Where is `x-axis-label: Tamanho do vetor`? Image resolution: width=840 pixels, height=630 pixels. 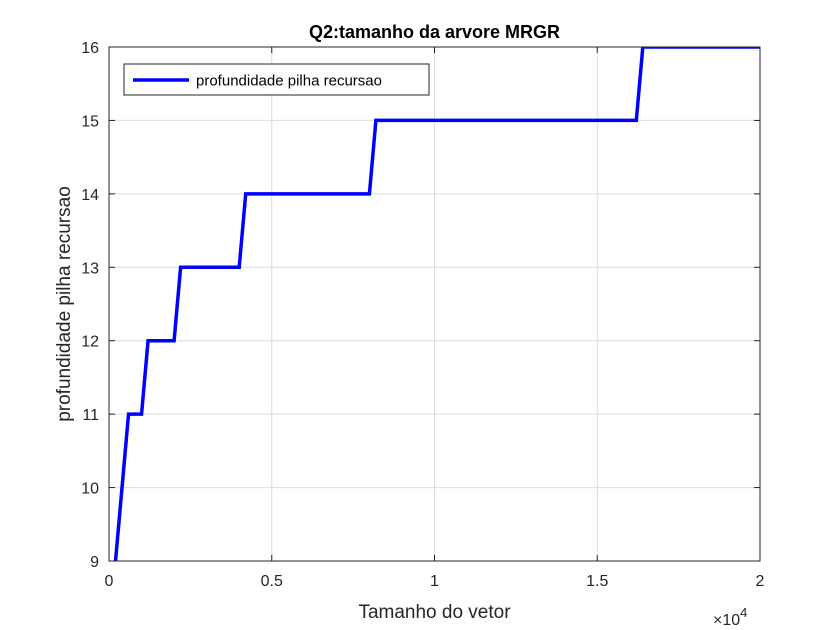 x-axis-label: Tamanho do vetor is located at coordinates (434, 612).